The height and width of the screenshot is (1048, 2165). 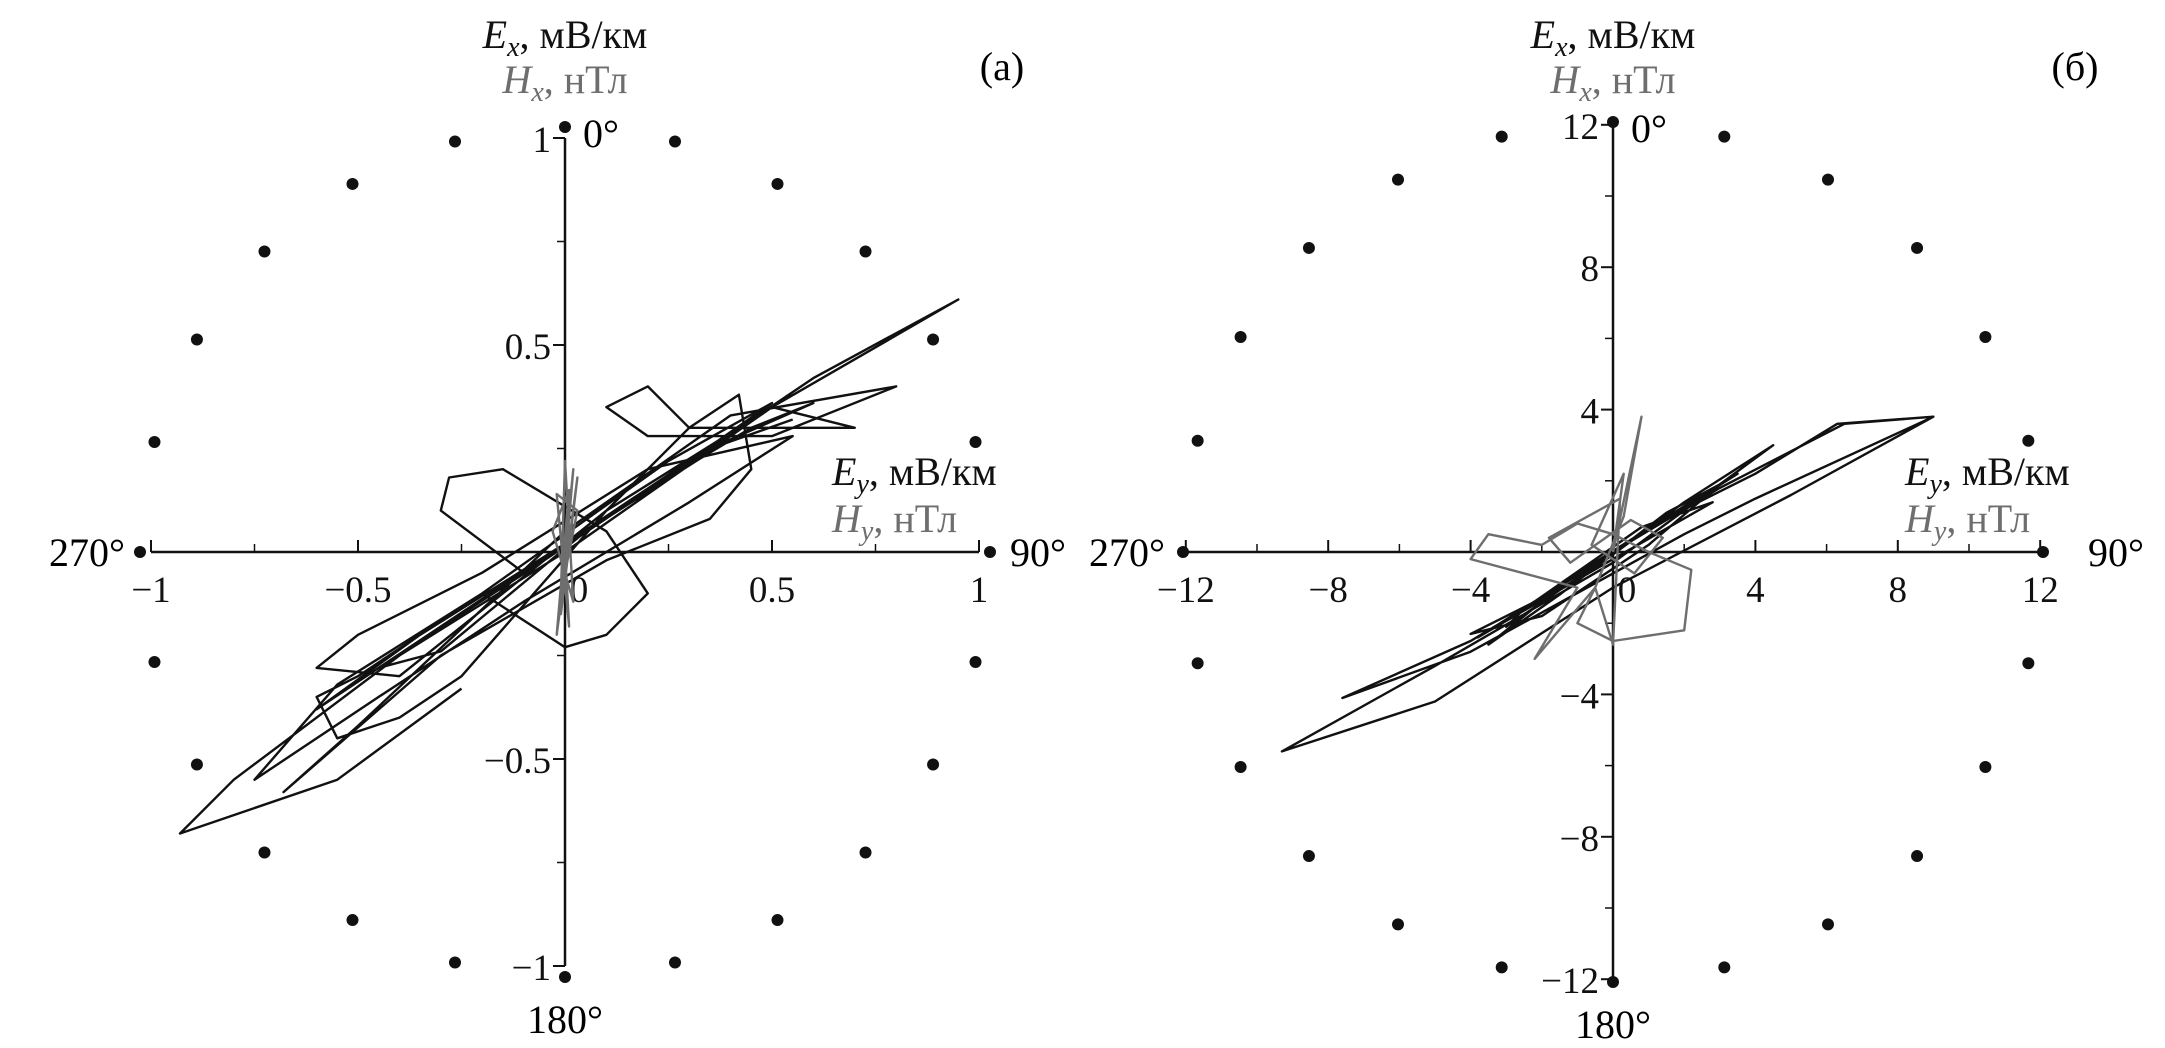 What do you see at coordinates (542, 140) in the screenshot?
I see `y-tick-label: 1` at bounding box center [542, 140].